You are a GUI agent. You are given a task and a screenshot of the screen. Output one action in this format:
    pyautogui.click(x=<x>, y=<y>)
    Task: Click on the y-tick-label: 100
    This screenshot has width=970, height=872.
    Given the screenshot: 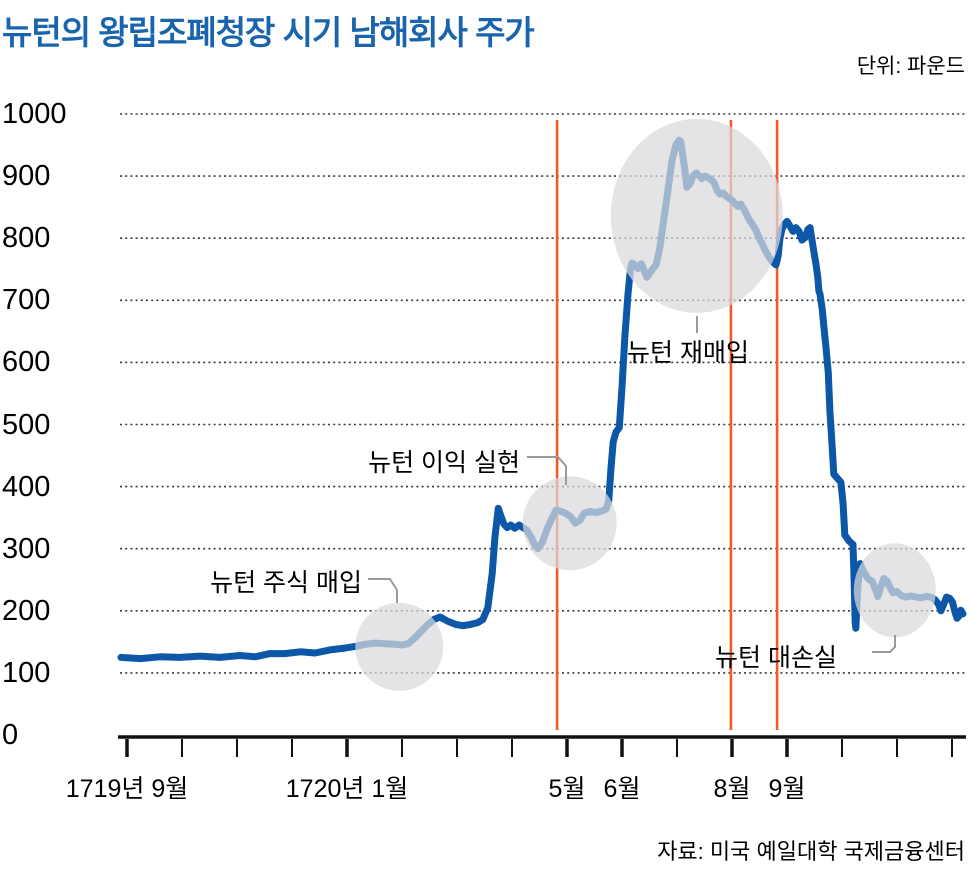 What is the action you would take?
    pyautogui.click(x=26, y=672)
    